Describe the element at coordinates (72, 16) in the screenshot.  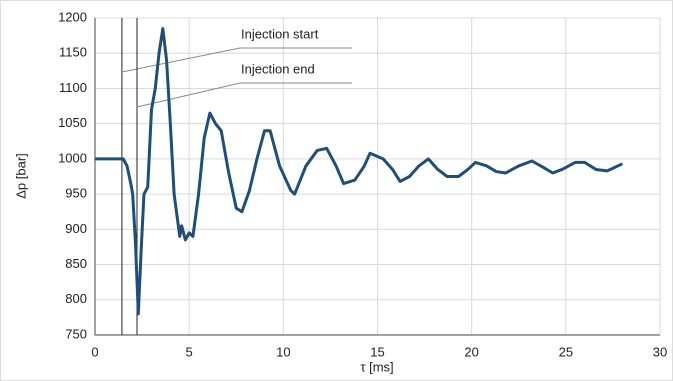
I see `y-tick-label: 1200` at that location.